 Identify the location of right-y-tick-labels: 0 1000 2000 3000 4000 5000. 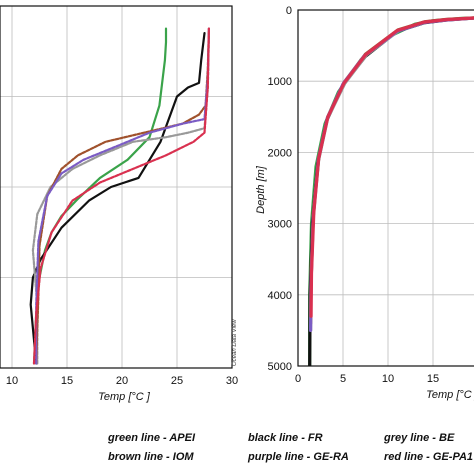
(280, 189).